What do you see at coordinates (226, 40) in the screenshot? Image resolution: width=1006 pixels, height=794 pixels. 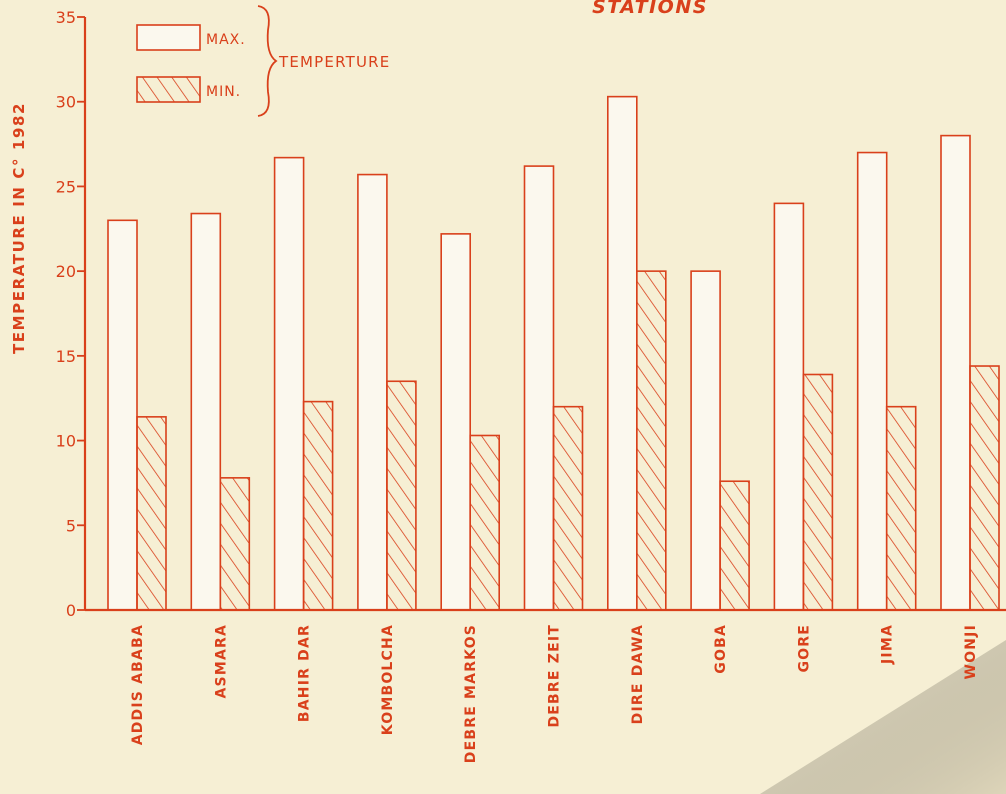 I see `legend-label-max: MAX.` at bounding box center [226, 40].